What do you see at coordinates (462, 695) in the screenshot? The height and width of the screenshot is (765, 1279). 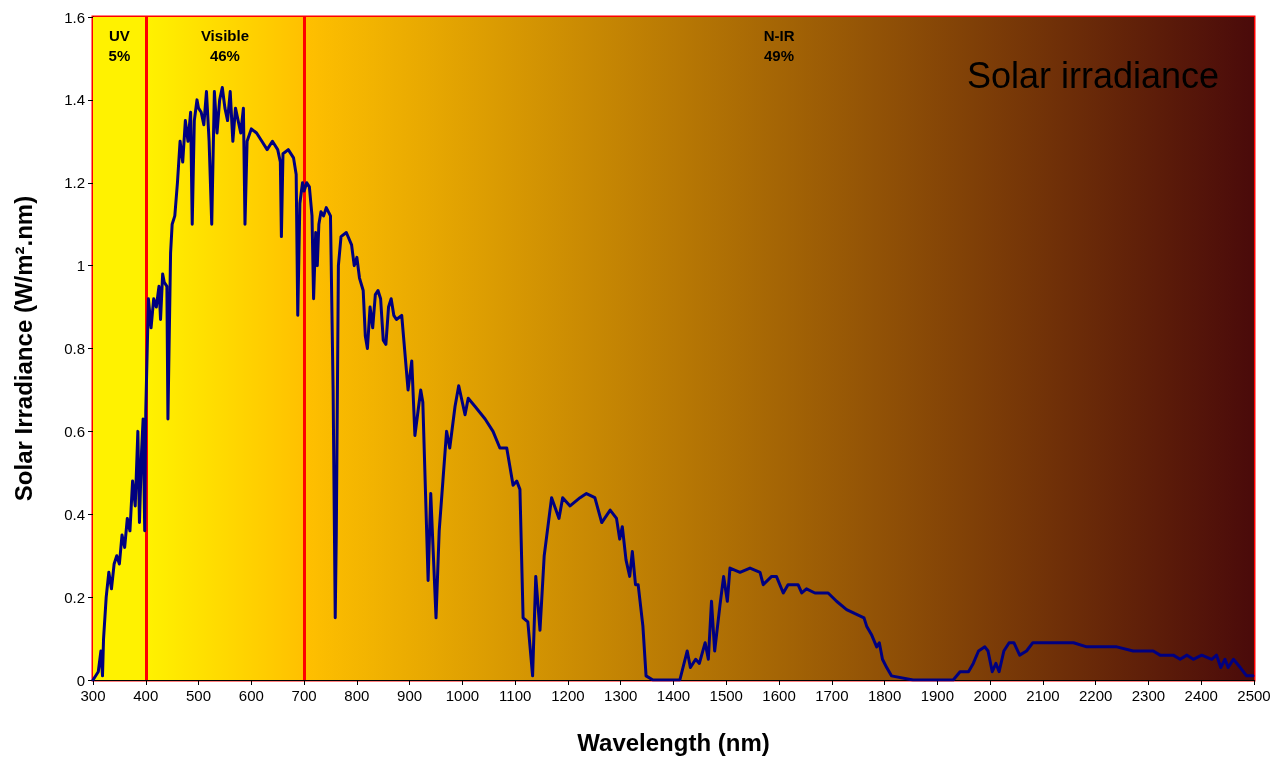 I see `x-tick-label: 1000` at bounding box center [462, 695].